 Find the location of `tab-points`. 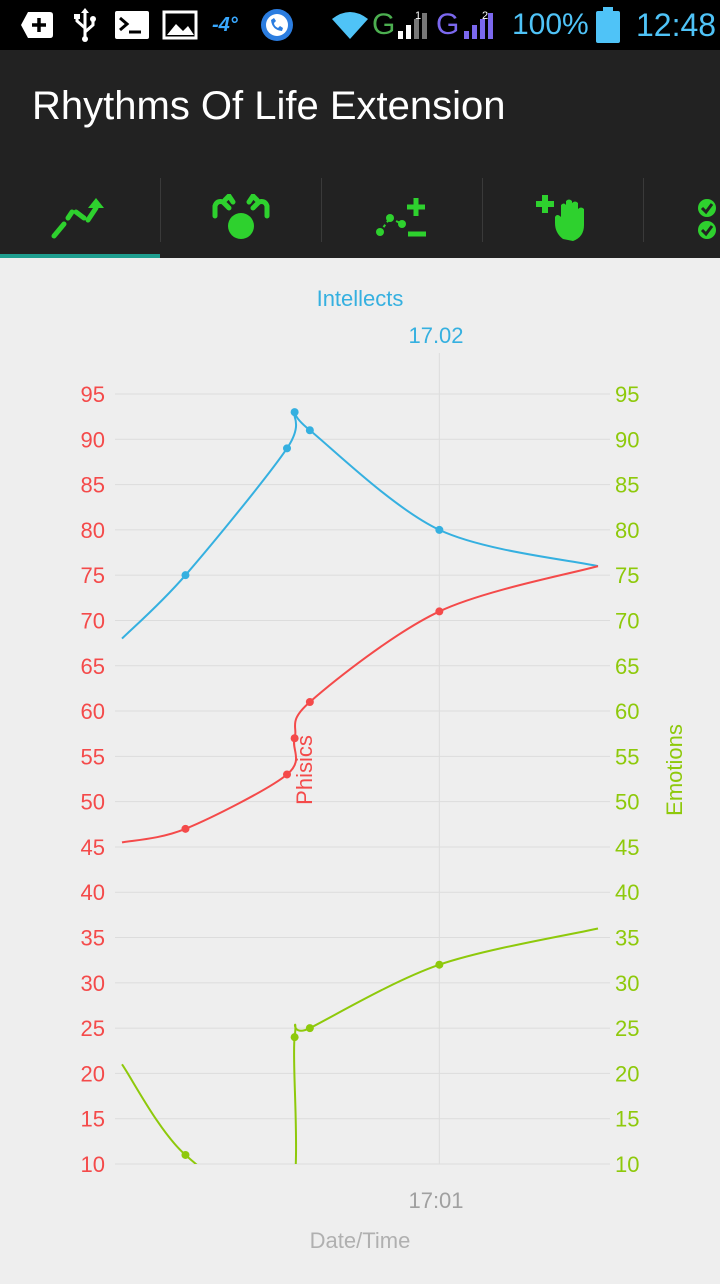

tab-points is located at coordinates (402, 218).